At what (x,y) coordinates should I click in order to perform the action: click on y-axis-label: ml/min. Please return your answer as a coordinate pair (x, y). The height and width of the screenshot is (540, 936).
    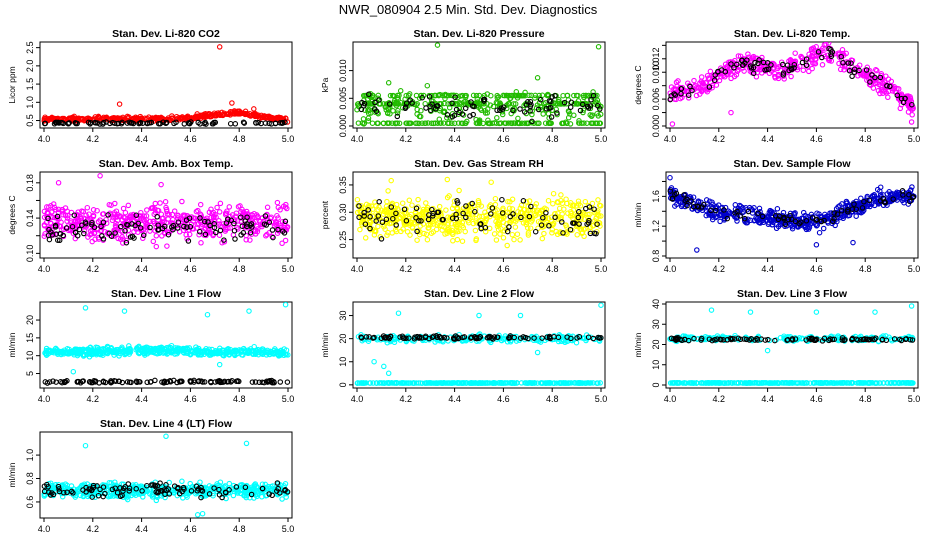
    Looking at the image, I should click on (12, 344).